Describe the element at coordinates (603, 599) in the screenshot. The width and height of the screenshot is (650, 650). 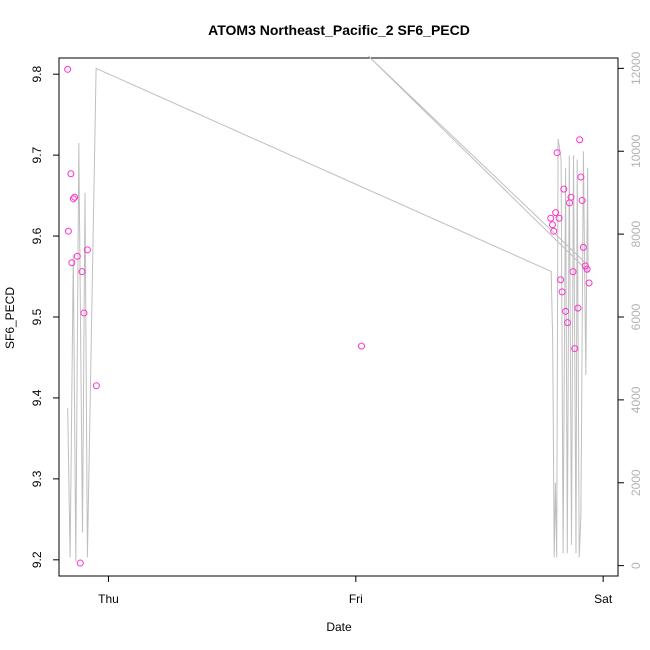
I see `x-tick-label-2: Sat` at that location.